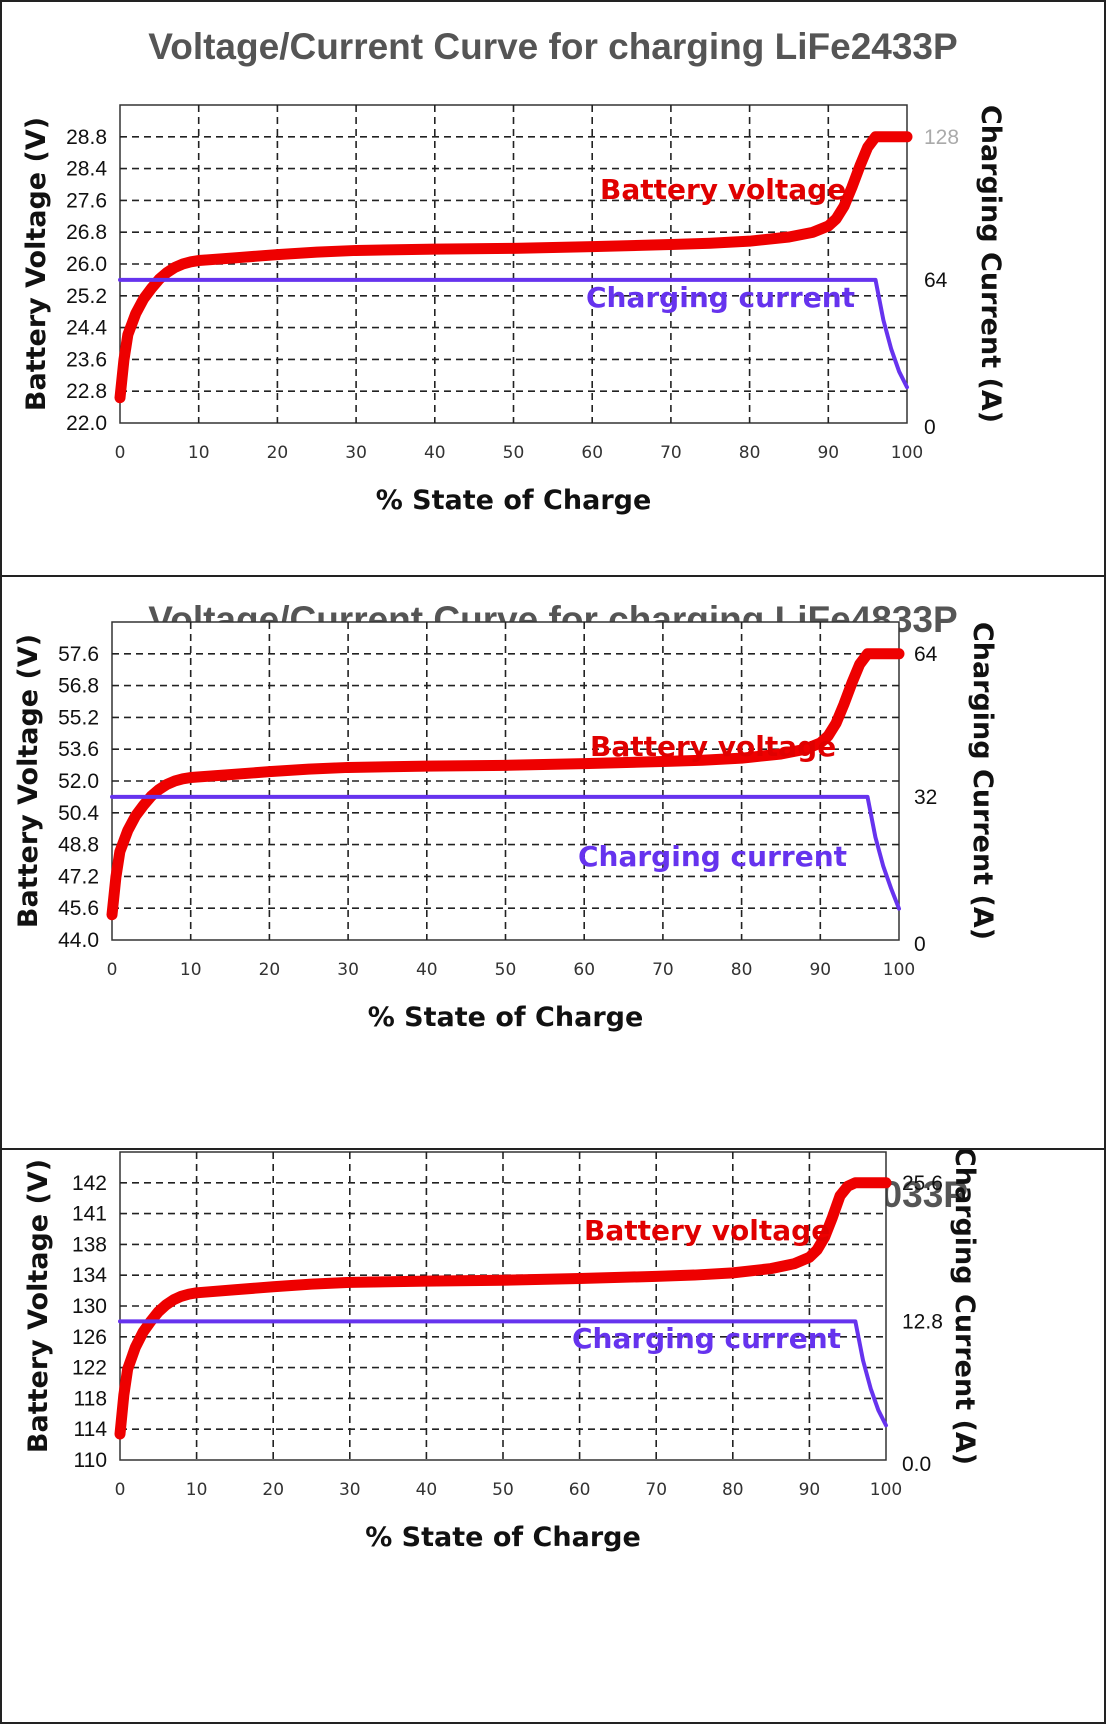 The image size is (1110, 1724). Describe the element at coordinates (78, 654) in the screenshot. I see `y-tick-label: 57.6` at that location.